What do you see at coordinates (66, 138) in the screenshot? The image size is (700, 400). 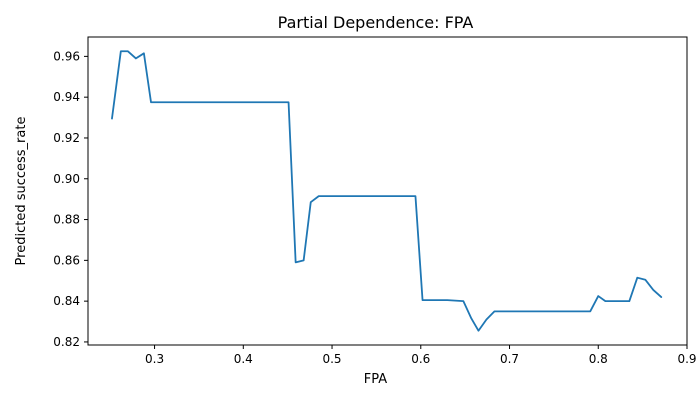 I see `y-tick-label: 0.92` at bounding box center [66, 138].